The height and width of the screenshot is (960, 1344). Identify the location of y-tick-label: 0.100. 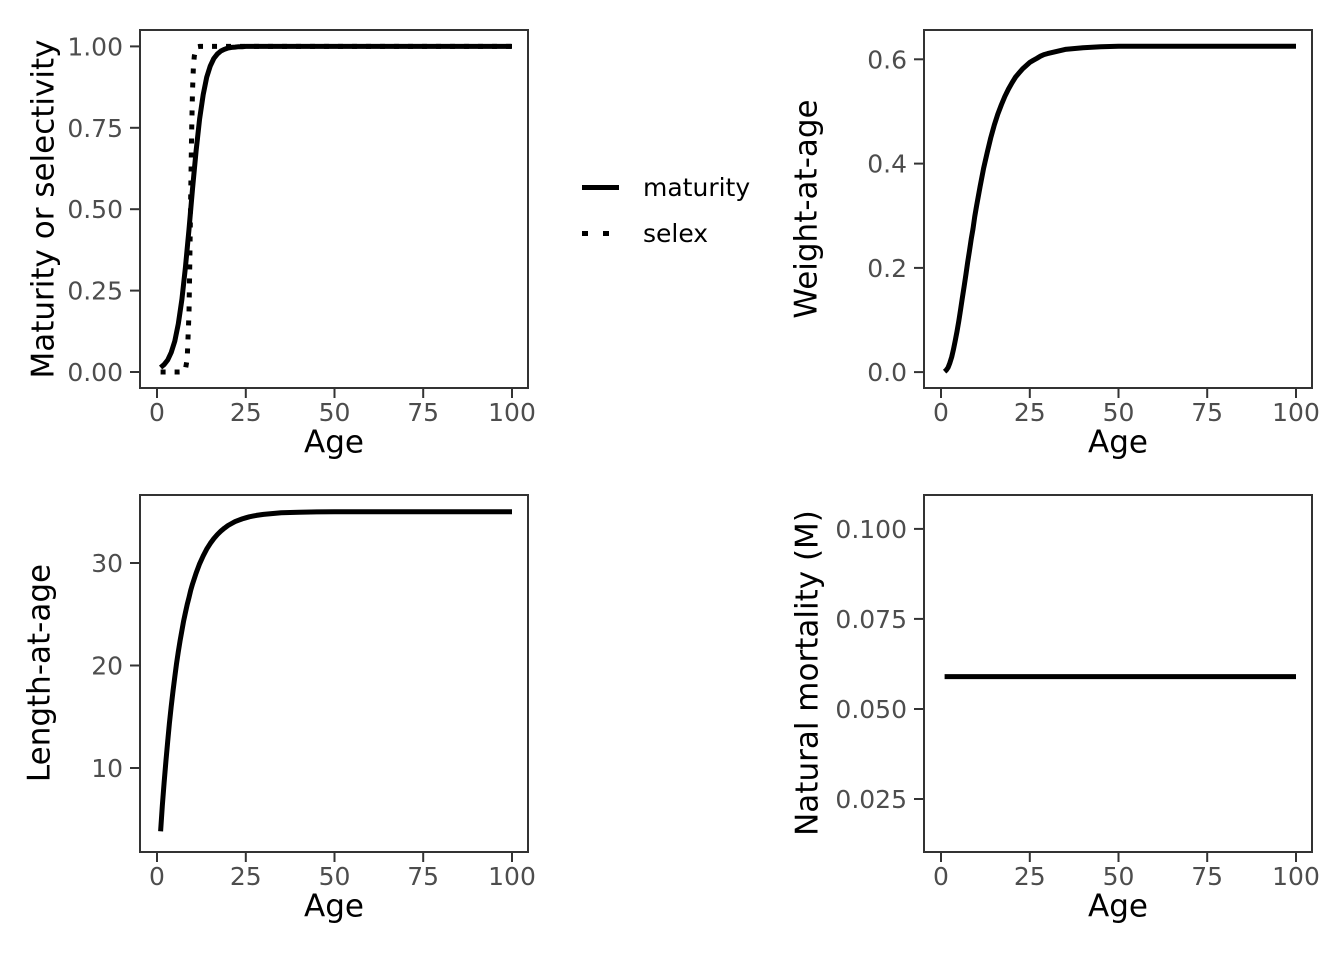
(871, 529).